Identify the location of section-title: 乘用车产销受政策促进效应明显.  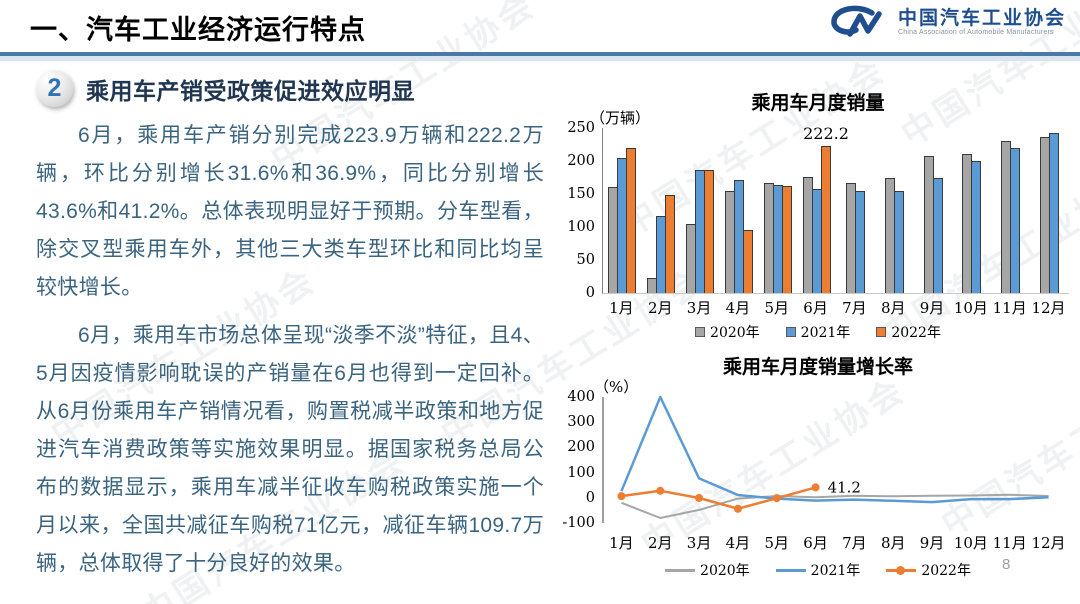
(250, 90).